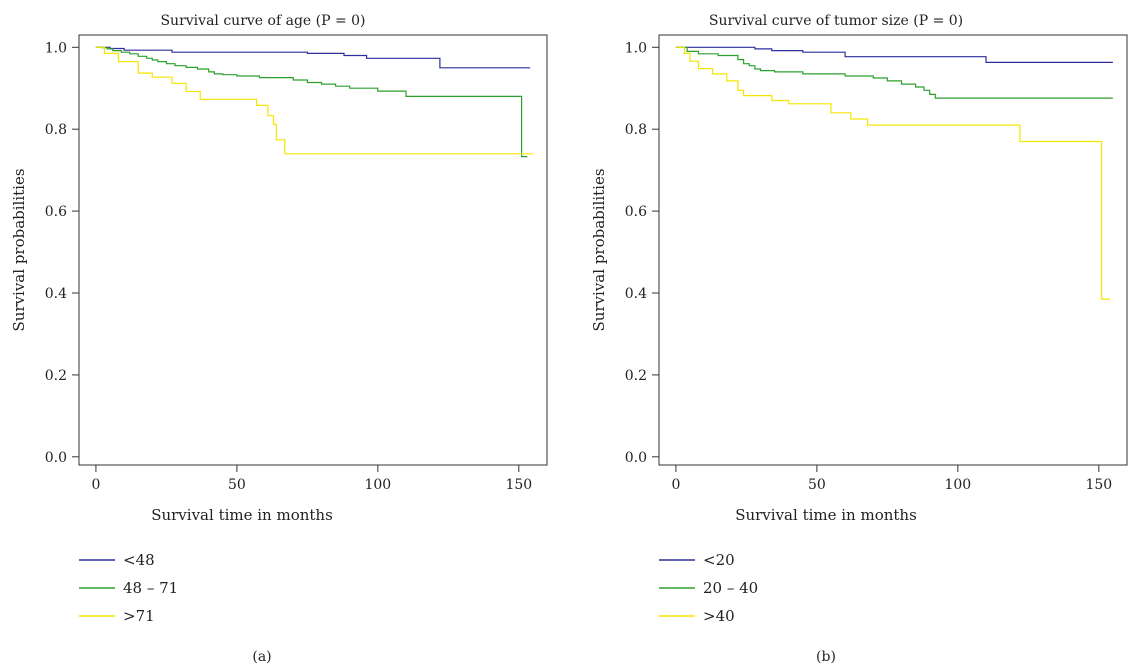  I want to click on legend-label: 48 – 71, so click(150, 588).